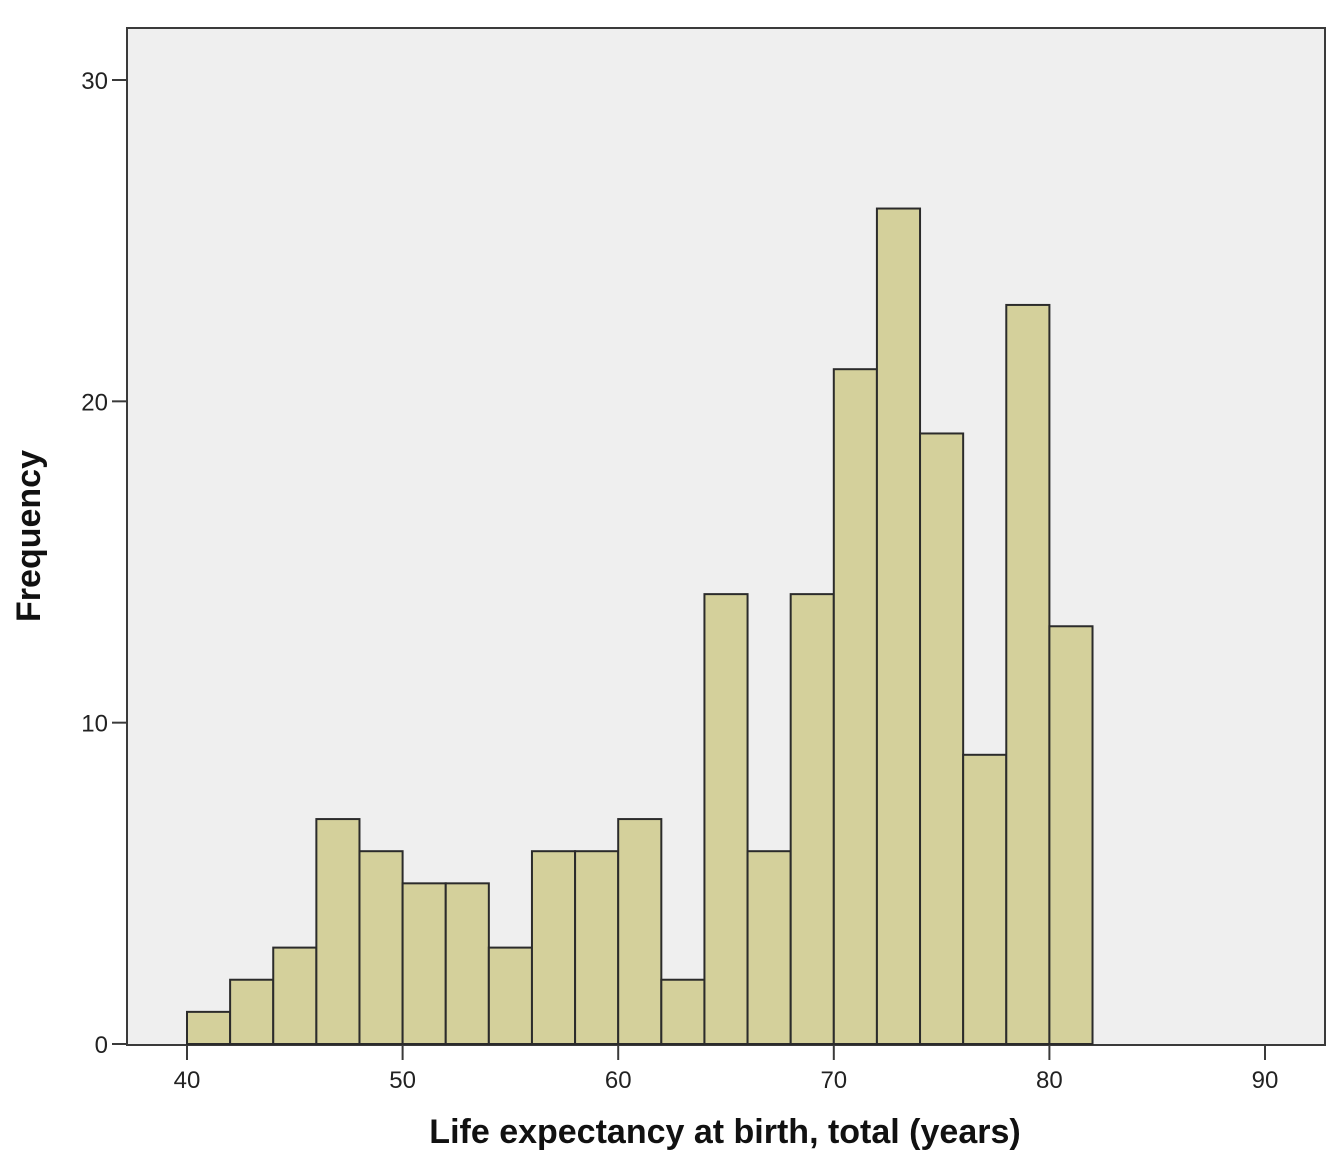 This screenshot has width=1344, height=1166. What do you see at coordinates (187, 1080) in the screenshot?
I see `x-tick-label-40: 40` at bounding box center [187, 1080].